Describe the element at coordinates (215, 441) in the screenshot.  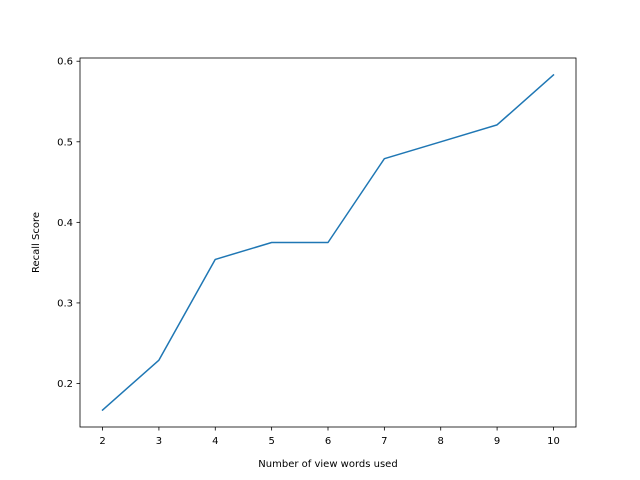
I see `x-tick-label-2: 4` at that location.